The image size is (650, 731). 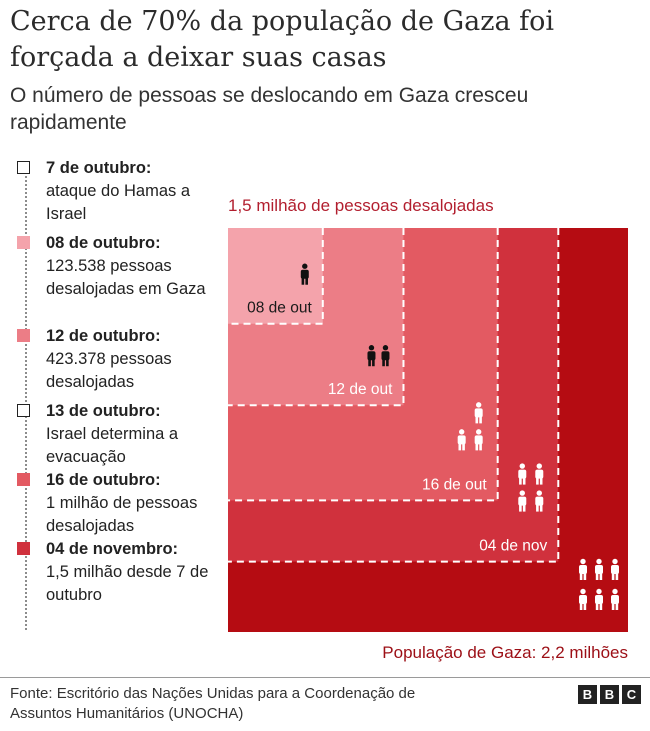 I want to click on footer-divider, so click(x=325, y=677).